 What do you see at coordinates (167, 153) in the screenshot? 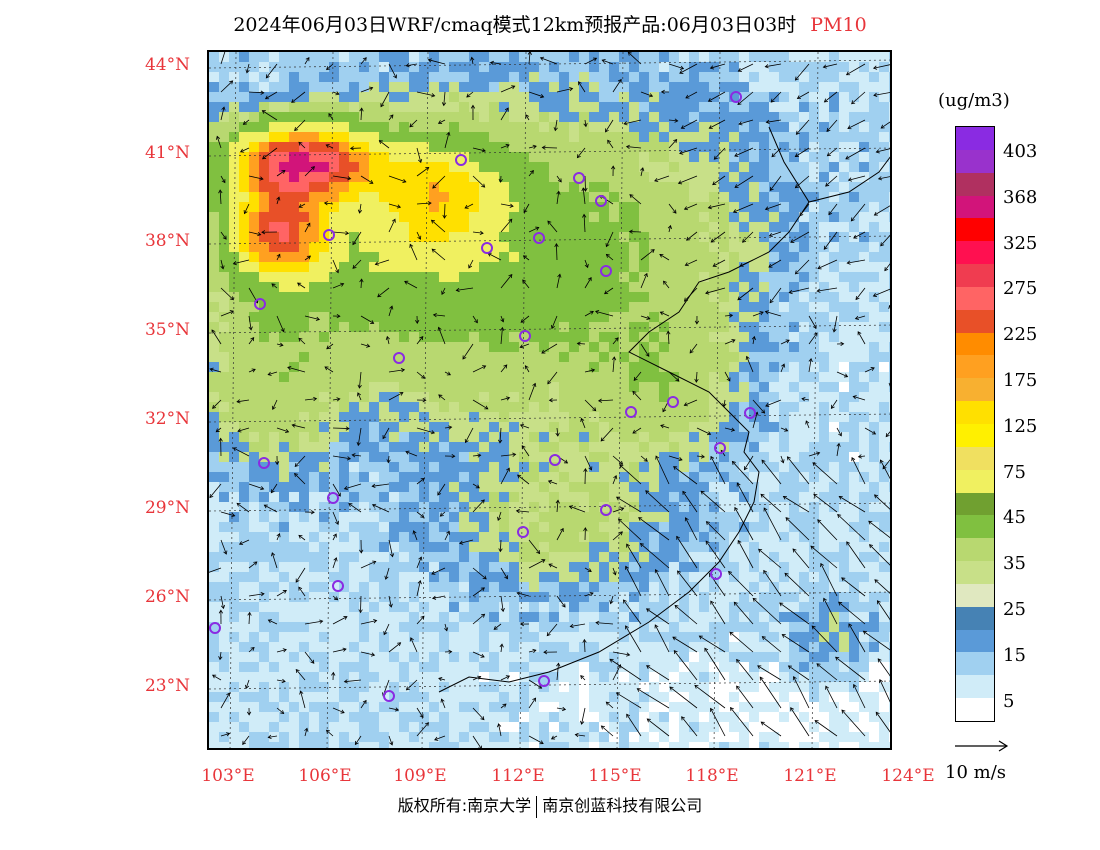
I see `lat-label: 41°N` at bounding box center [167, 153].